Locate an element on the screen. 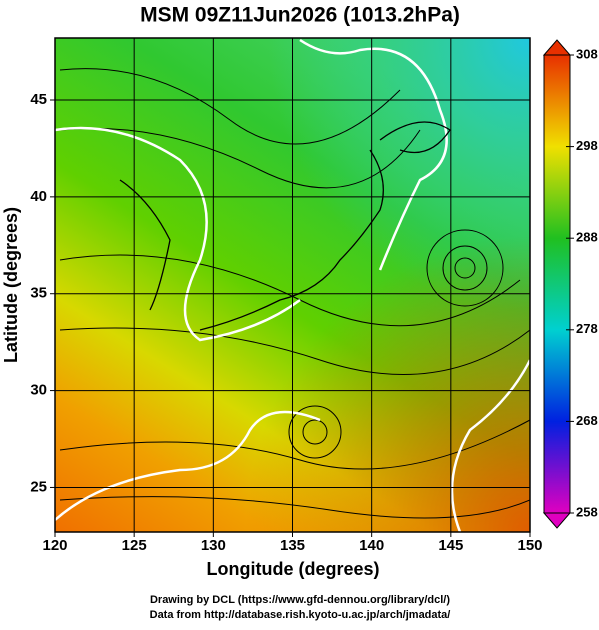 This screenshot has width=599, height=630. colorbar-tick-label: 308 is located at coordinates (587, 53).